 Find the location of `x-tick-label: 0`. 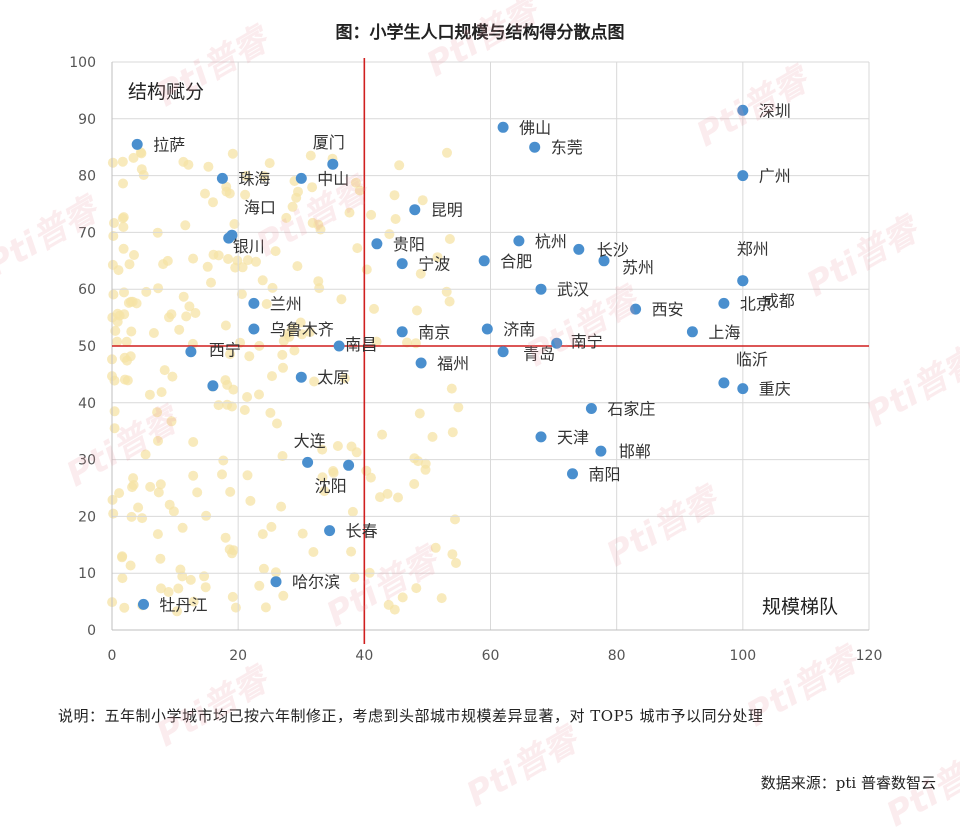

x-tick-label: 0 is located at coordinates (112, 656).